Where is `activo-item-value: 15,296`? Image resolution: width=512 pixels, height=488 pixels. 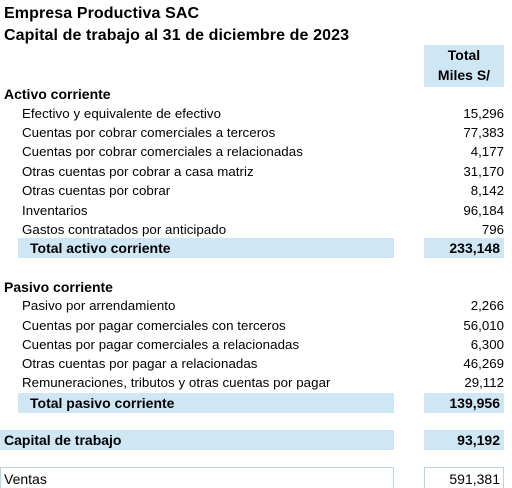
activo-item-value: 15,296 is located at coordinates (483, 113).